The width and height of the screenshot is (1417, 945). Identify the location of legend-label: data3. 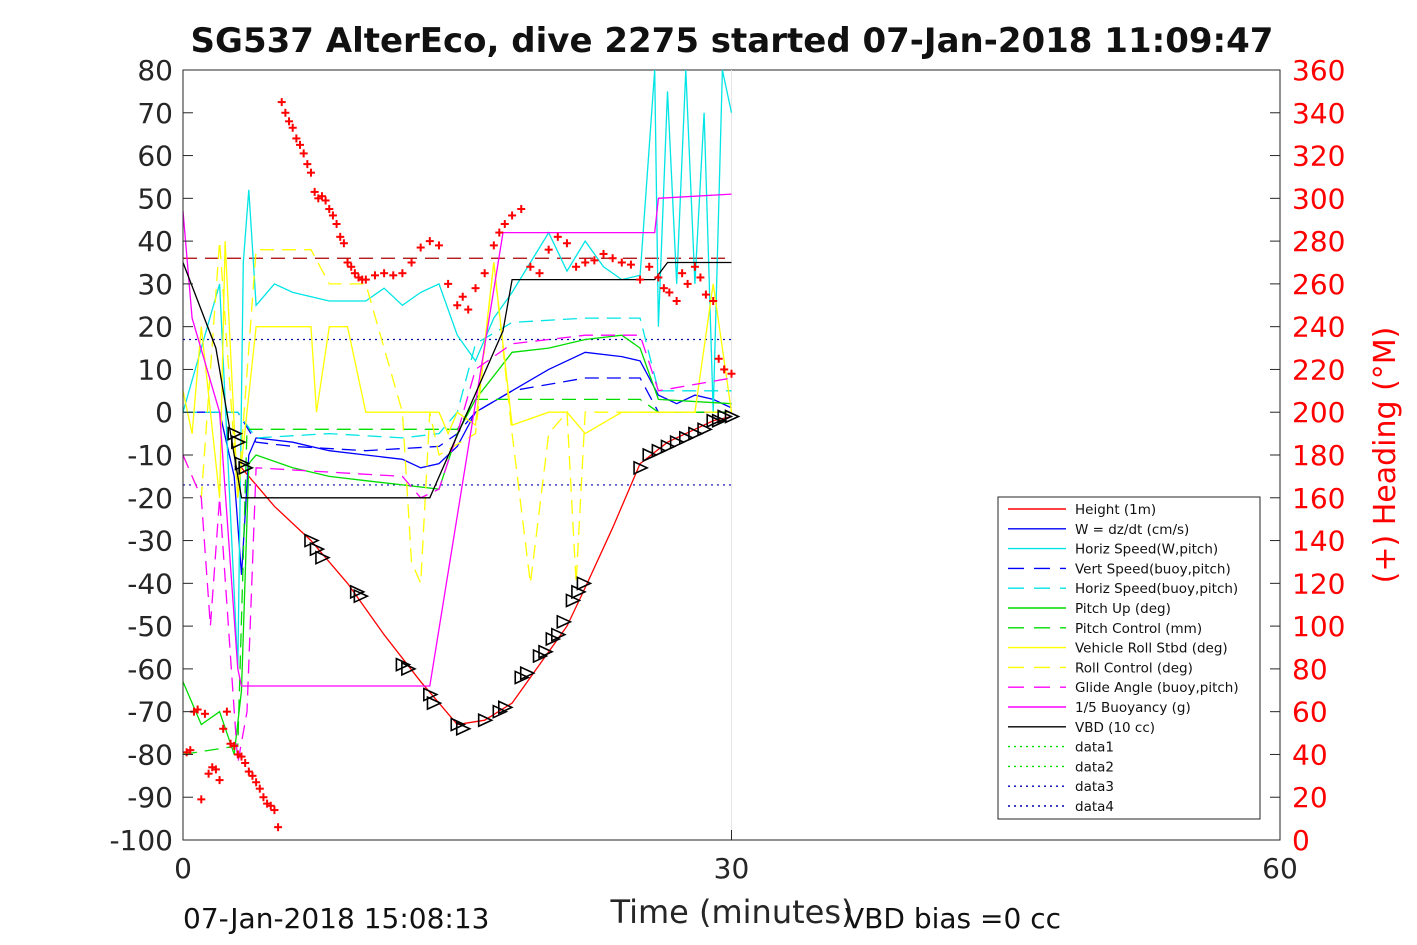
(1094, 787).